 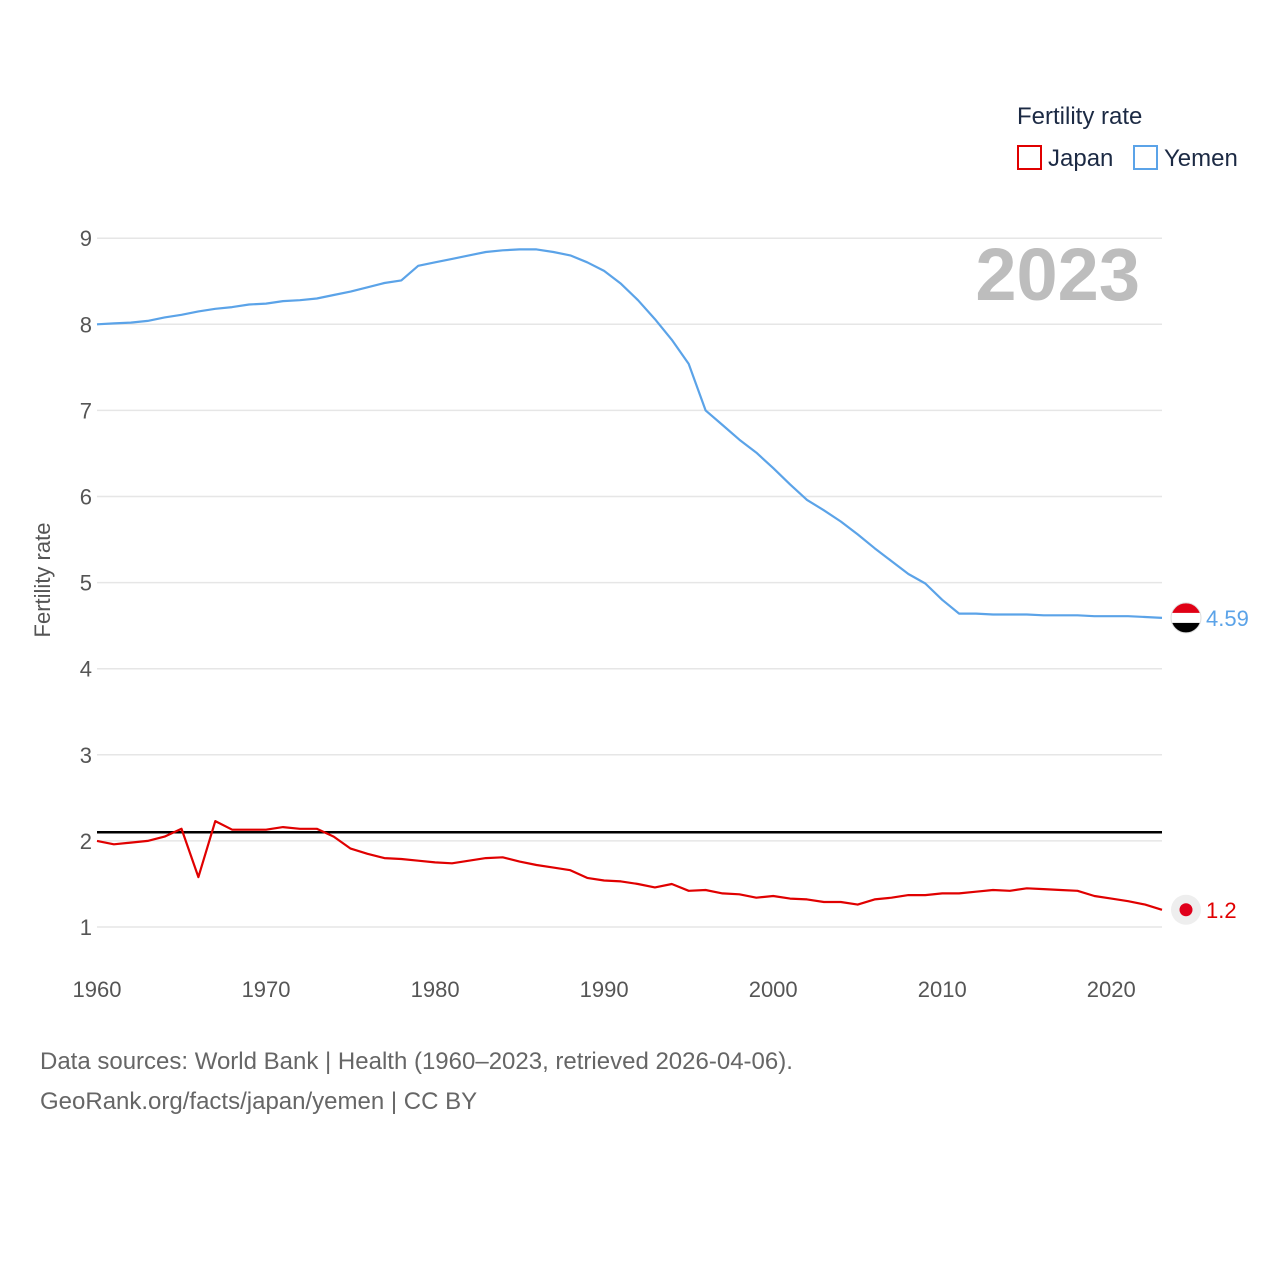 I want to click on y-tick-3: 3, so click(x=86, y=755).